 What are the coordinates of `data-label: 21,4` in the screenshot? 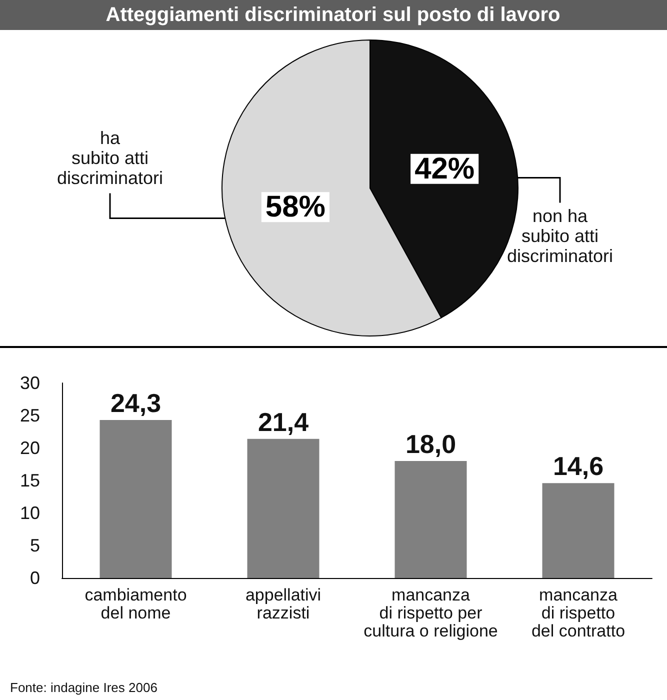 It's located at (284, 421).